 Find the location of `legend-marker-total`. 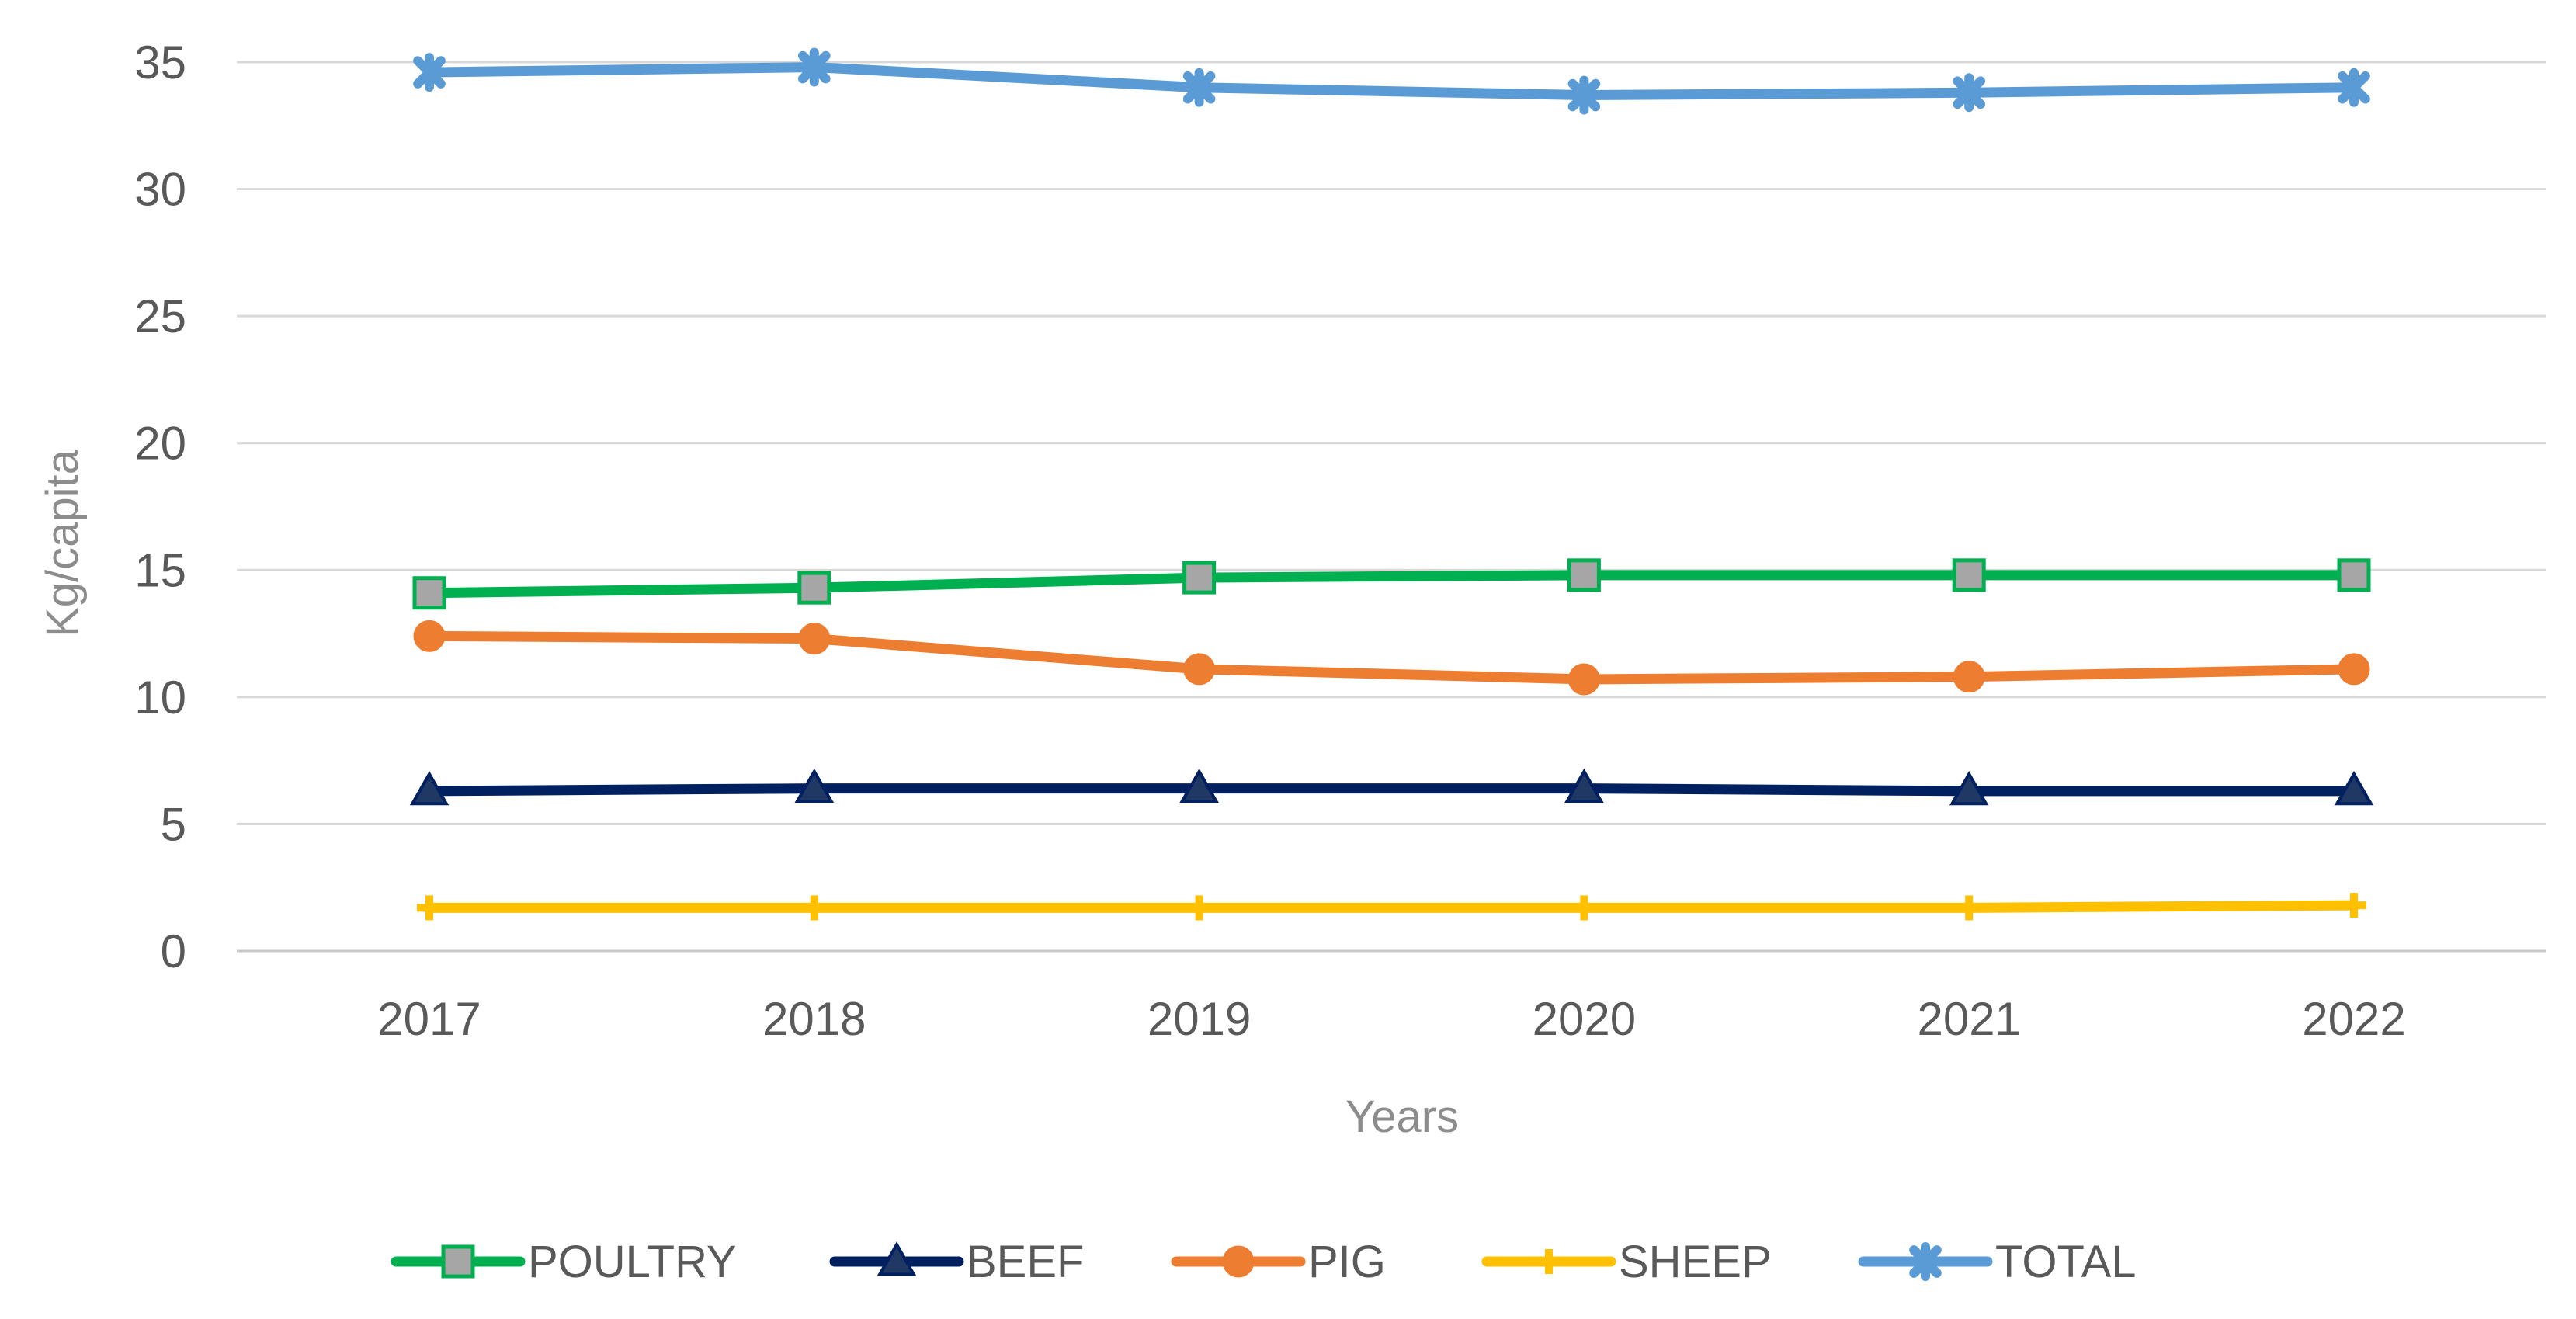

legend-marker-total is located at coordinates (1925, 1261).